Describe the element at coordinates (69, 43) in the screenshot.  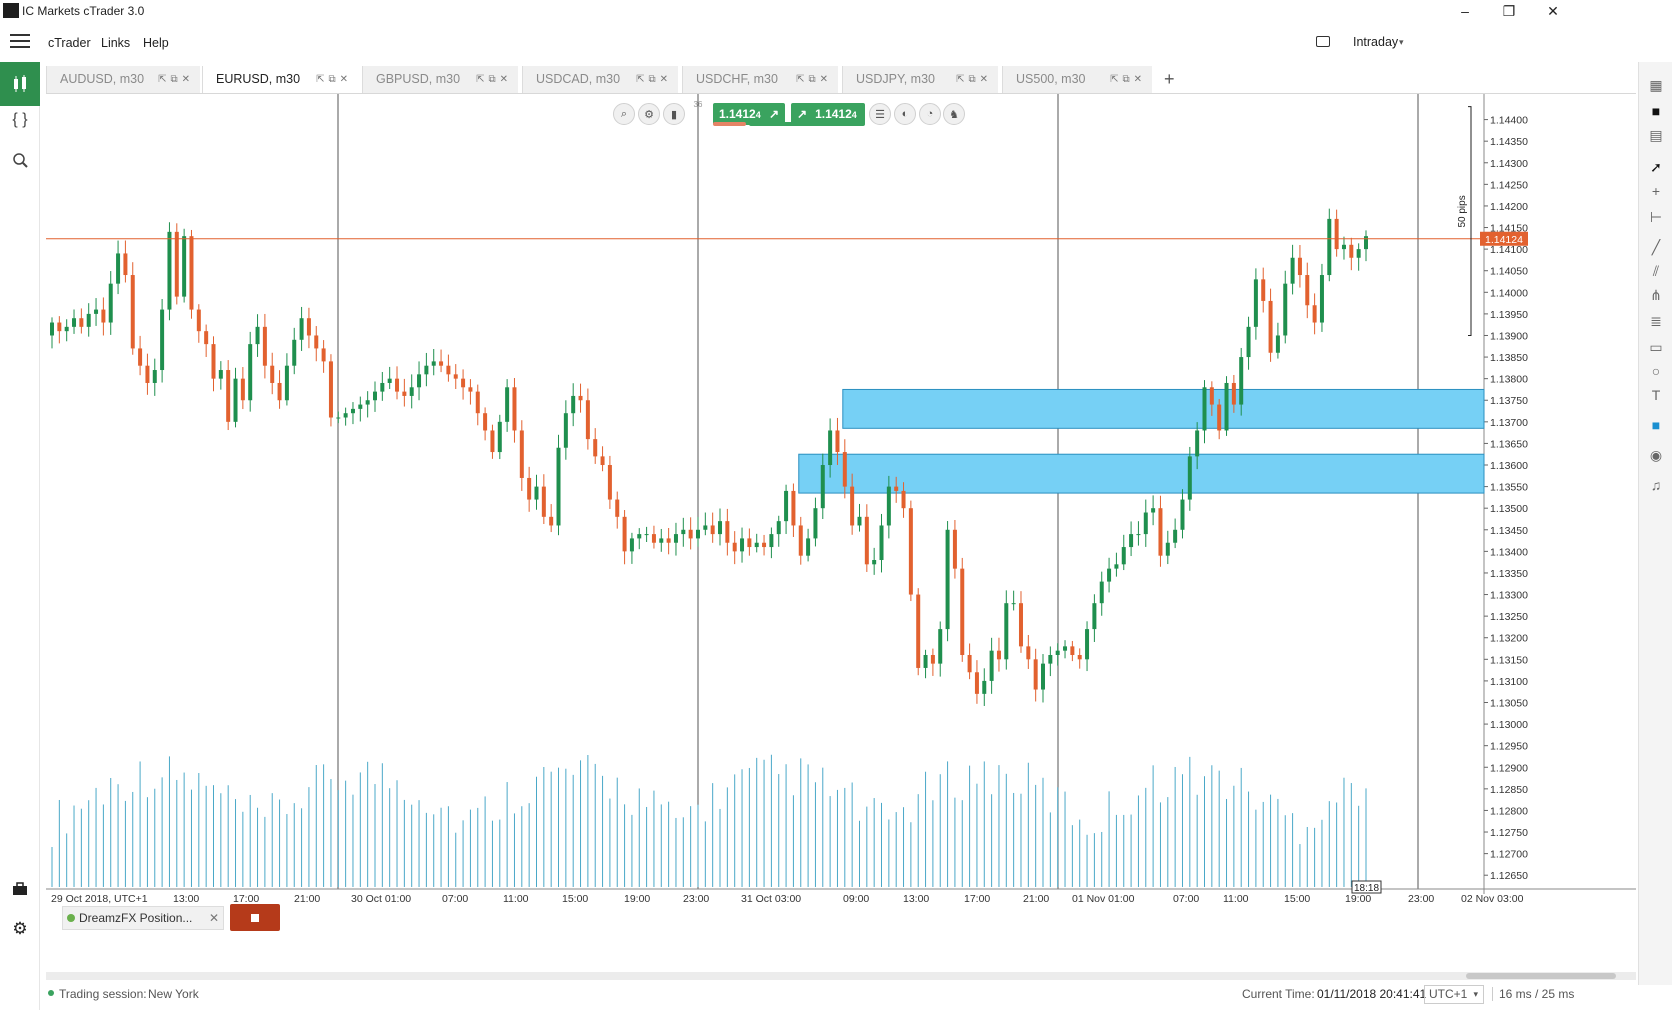
I see `menu-ctrader: cTrader` at that location.